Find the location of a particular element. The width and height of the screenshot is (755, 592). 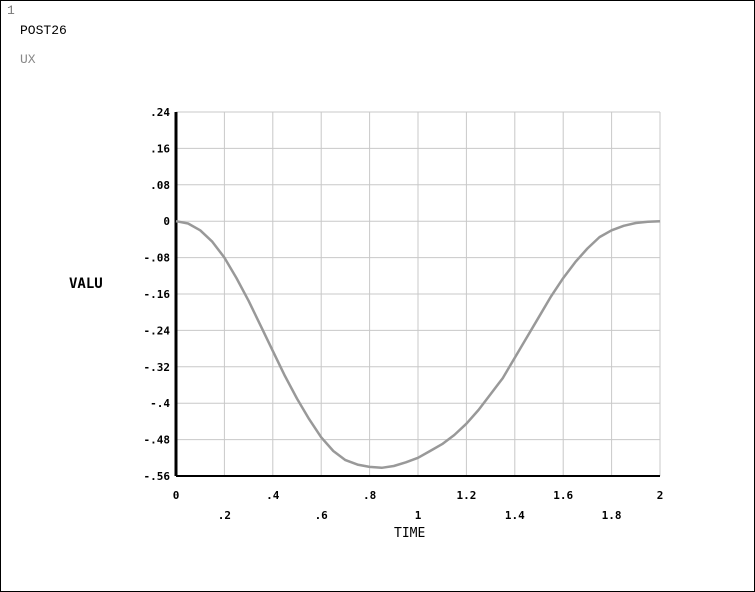

x-tick-label: .4 is located at coordinates (273, 495).